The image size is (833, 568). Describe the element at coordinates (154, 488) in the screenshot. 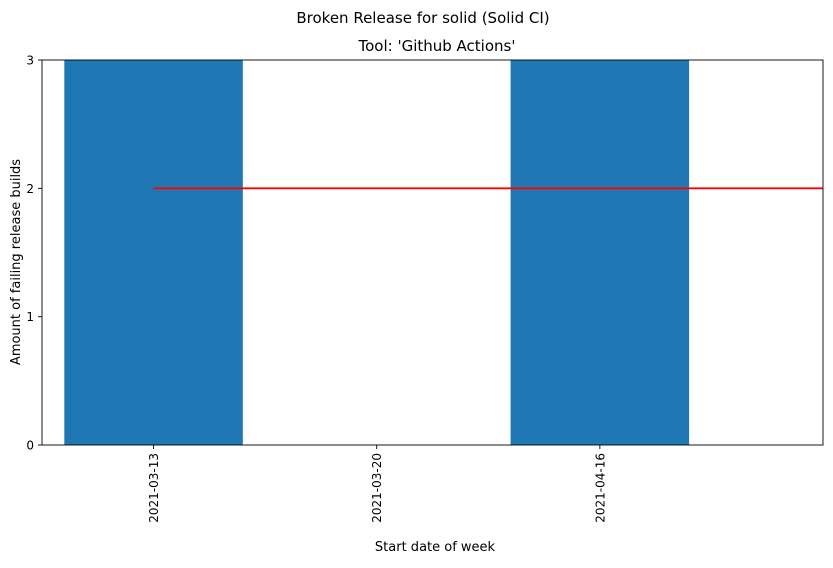

I see `x-tick-label-2021-03-13: 2021-03-13` at that location.